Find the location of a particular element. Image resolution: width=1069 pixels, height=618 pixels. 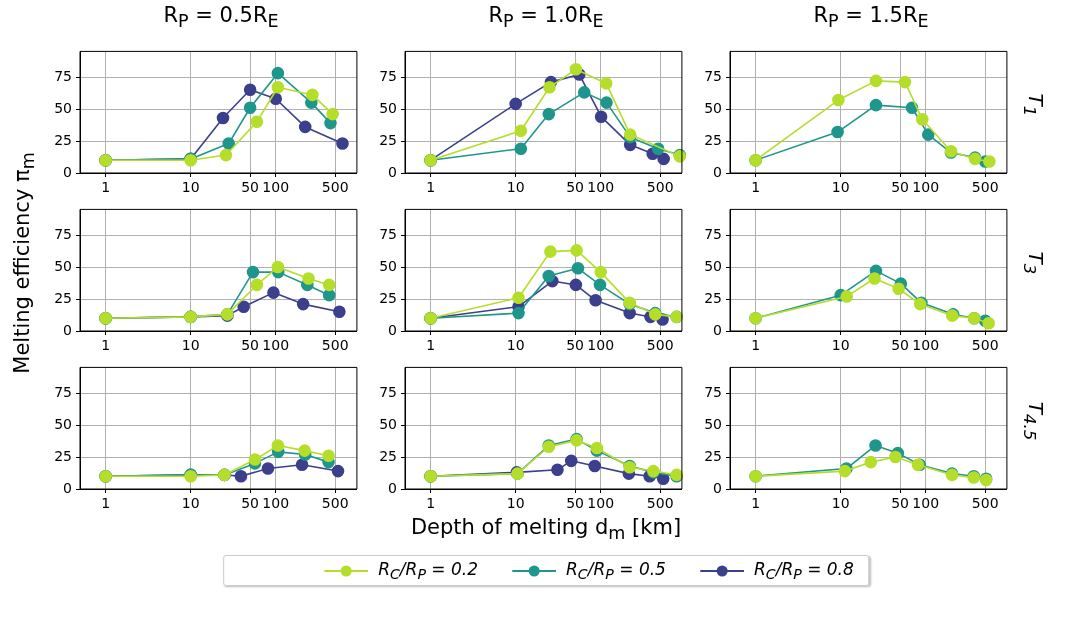

chart-title: R$_{P}$ = 1.5R$_{E}$ is located at coordinates (871, 17).